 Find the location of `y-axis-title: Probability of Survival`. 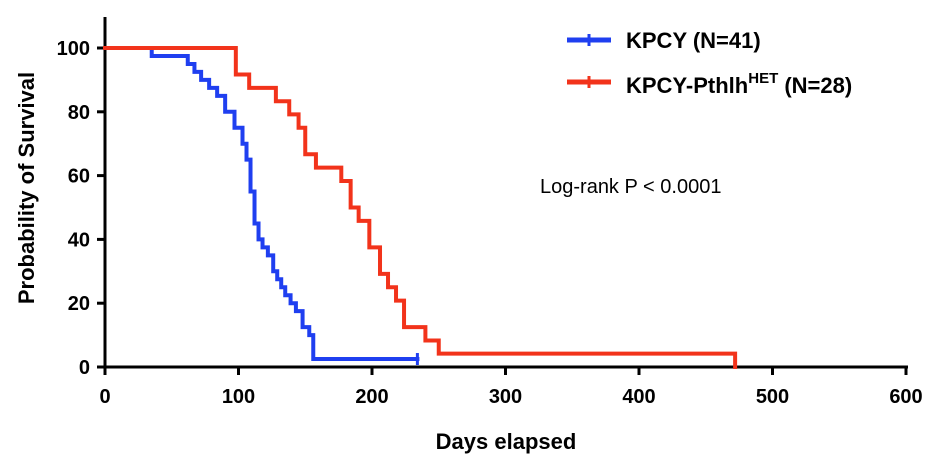

y-axis-title: Probability of Survival is located at coordinates (26, 188).